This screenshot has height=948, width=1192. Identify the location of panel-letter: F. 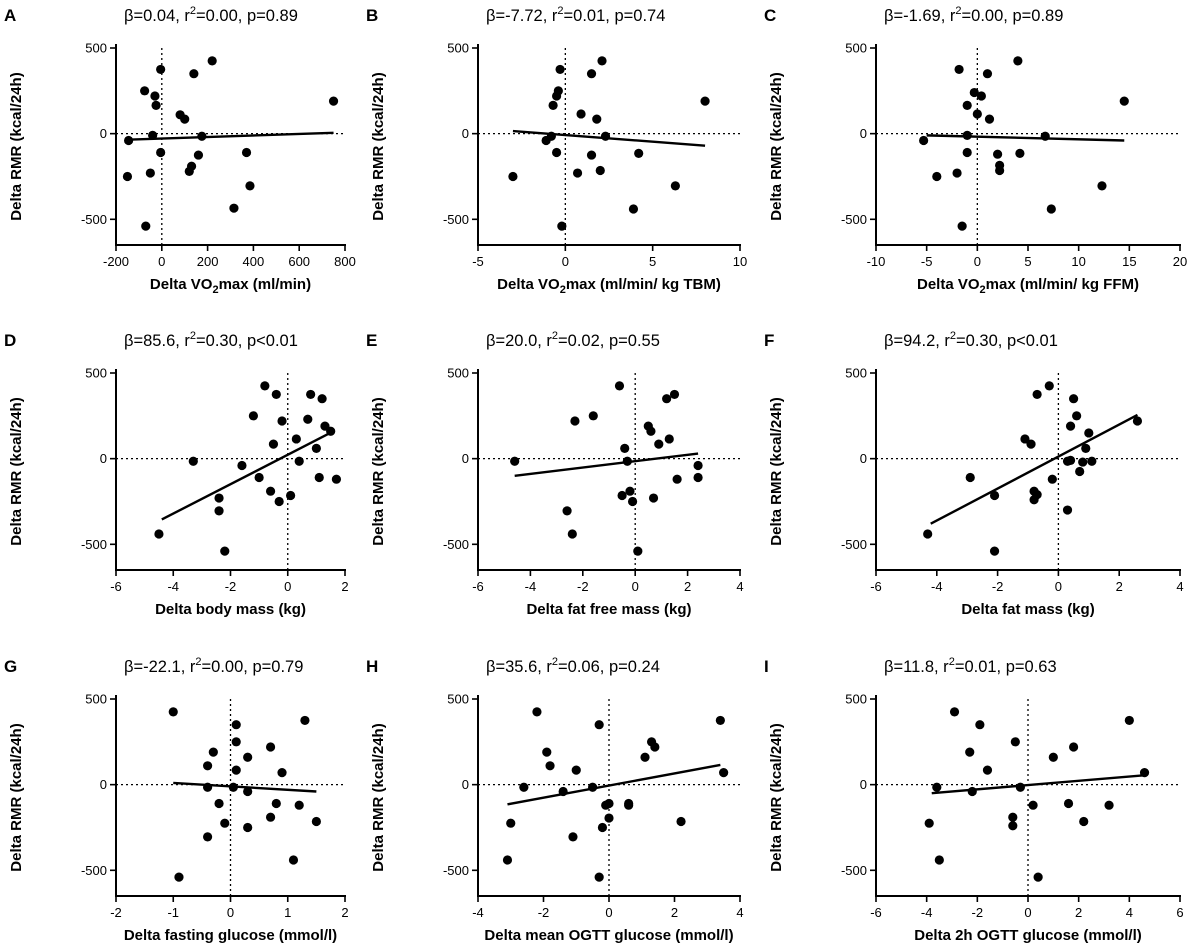
(769, 340).